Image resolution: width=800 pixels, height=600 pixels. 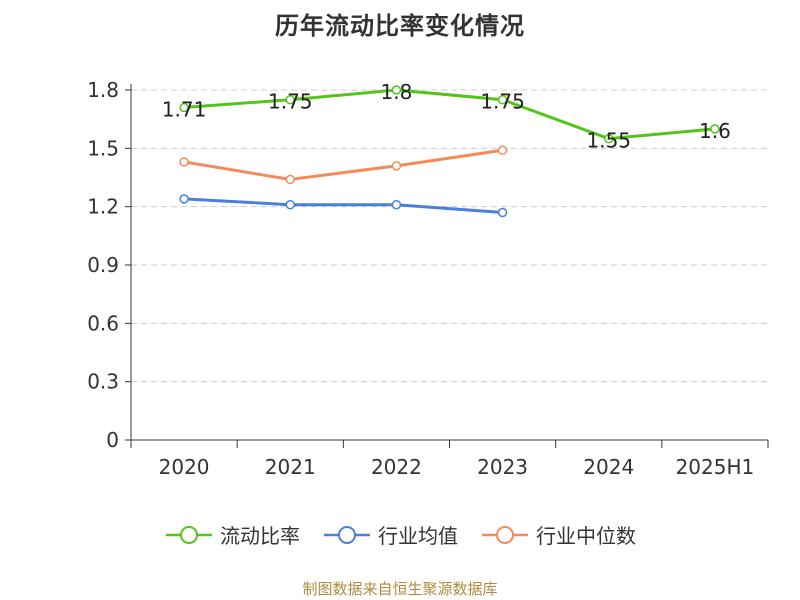 I want to click on data-label: 1.71, so click(x=184, y=110).